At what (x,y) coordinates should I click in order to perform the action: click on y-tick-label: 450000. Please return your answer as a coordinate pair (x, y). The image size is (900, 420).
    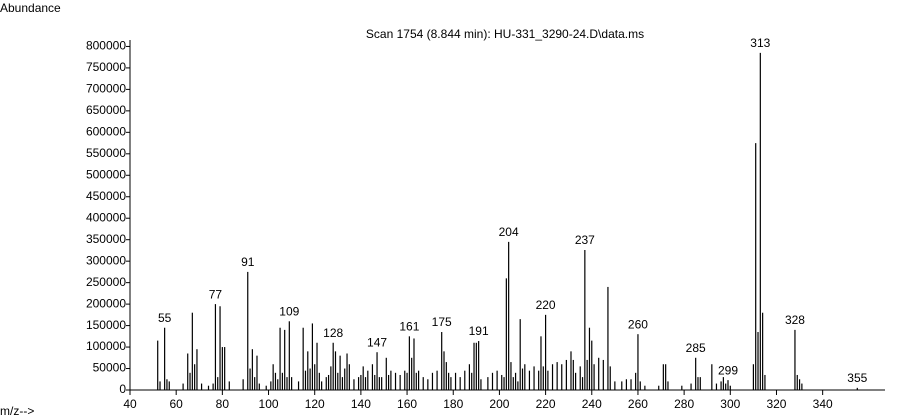
    Looking at the image, I should click on (106, 196).